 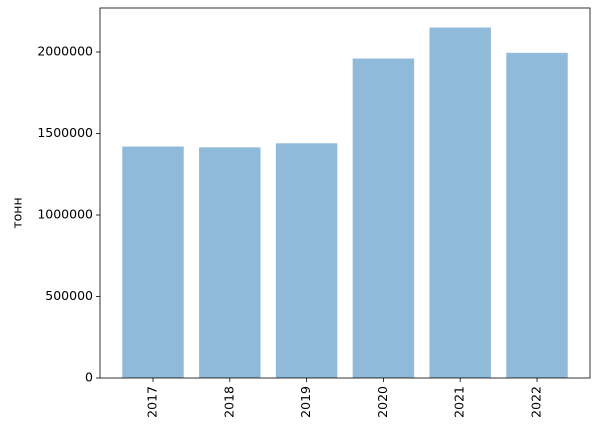 I want to click on y-tick-label: 1500000, so click(x=65, y=132).